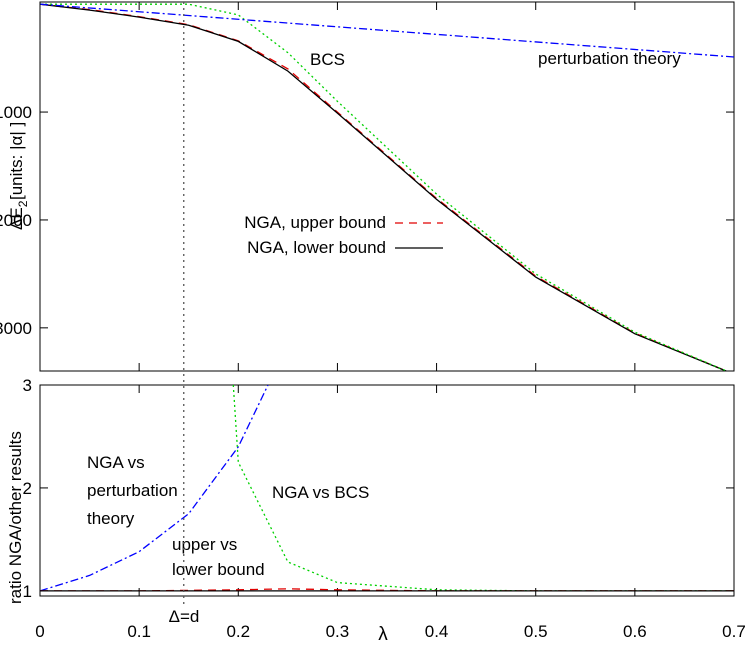 Image resolution: width=748 pixels, height=645 pixels. Describe the element at coordinates (734, 631) in the screenshot. I see `bottom-xtick-label: 0.7` at that location.